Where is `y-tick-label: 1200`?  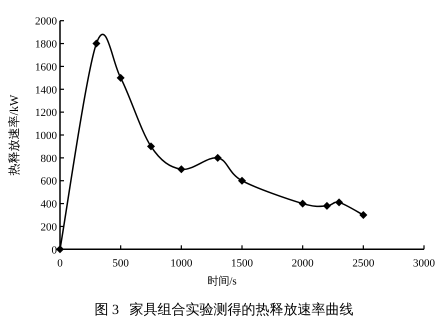 y-tick-label: 1200 is located at coordinates (46, 113).